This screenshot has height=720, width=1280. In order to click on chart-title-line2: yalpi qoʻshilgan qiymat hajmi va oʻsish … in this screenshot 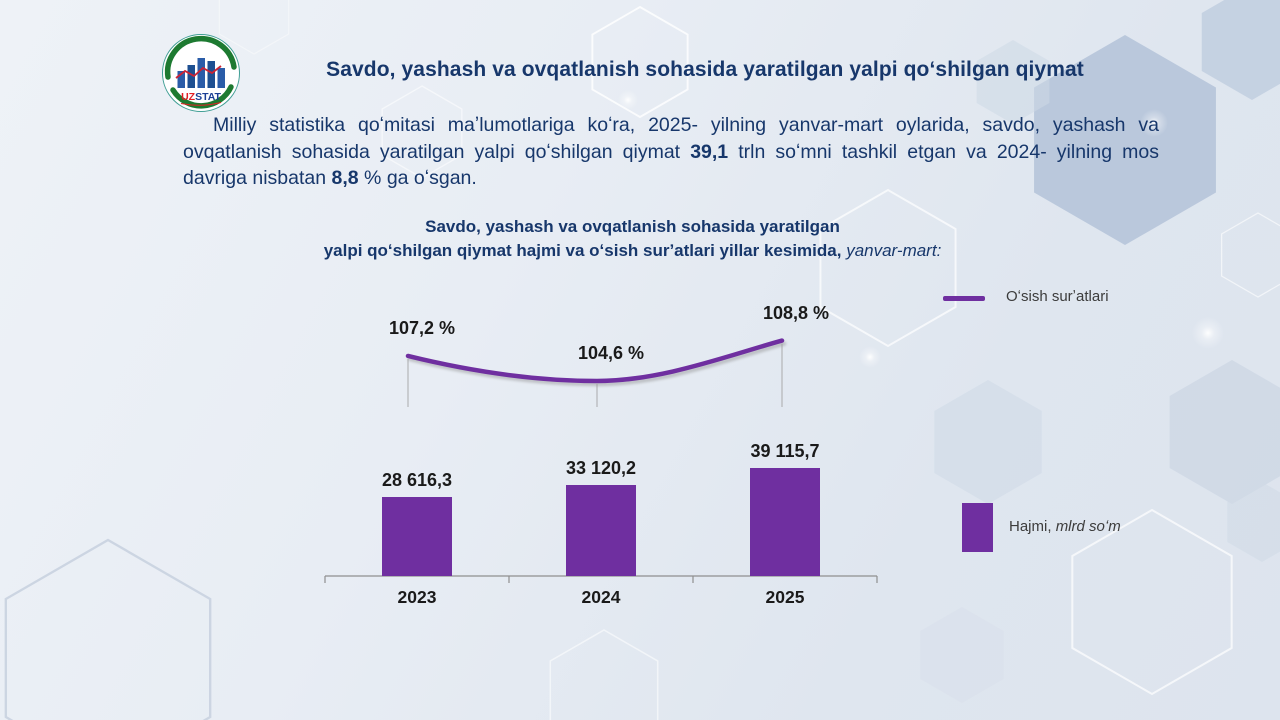, I will do `click(632, 251)`.